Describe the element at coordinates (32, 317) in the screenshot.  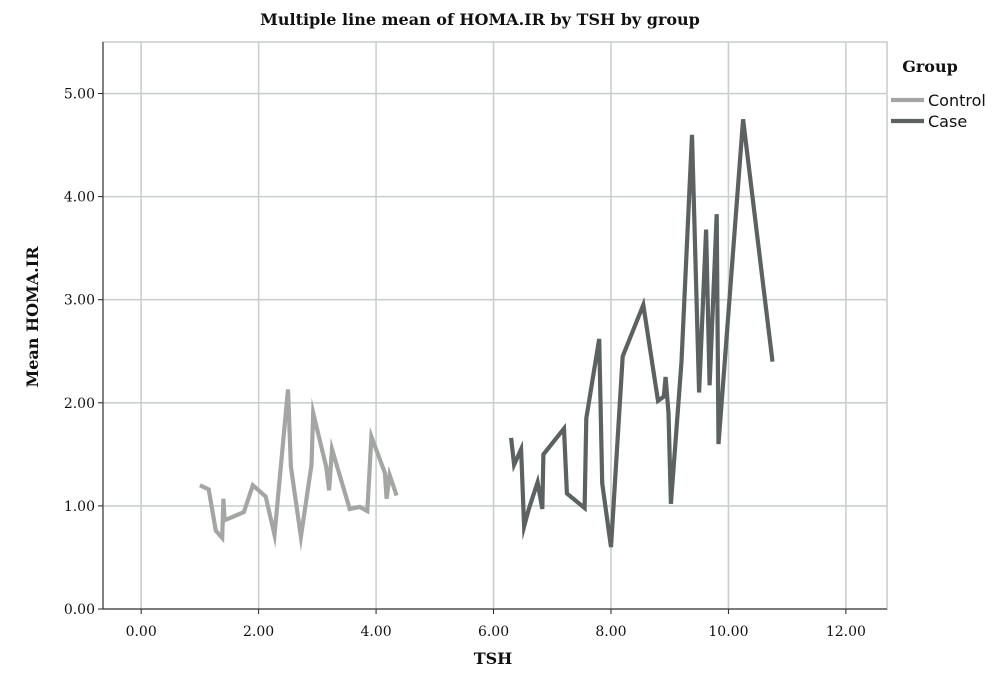
I see `y-axis-label: Mean HOMA.IR` at that location.